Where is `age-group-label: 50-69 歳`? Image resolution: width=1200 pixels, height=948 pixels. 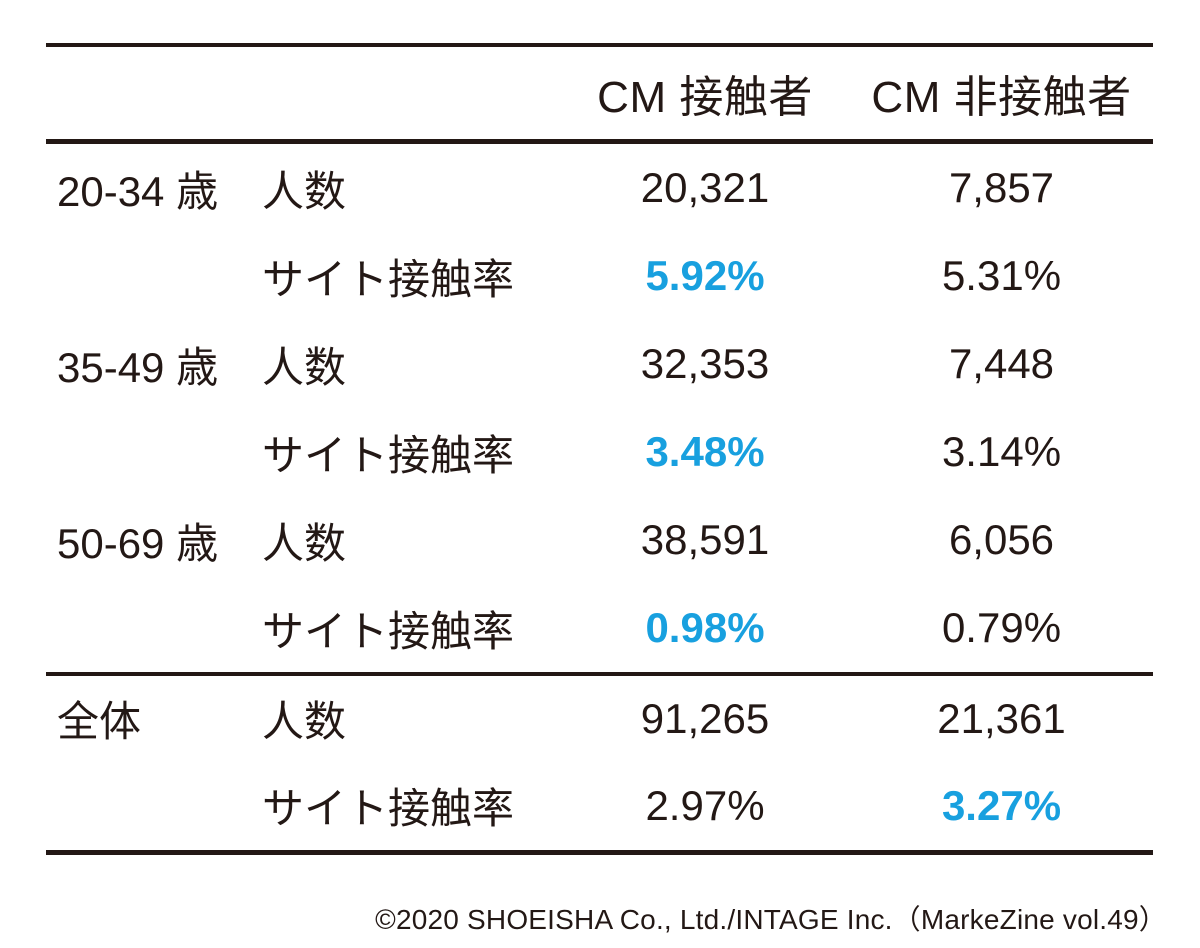 age-group-label: 50-69 歳 is located at coordinates (138, 543).